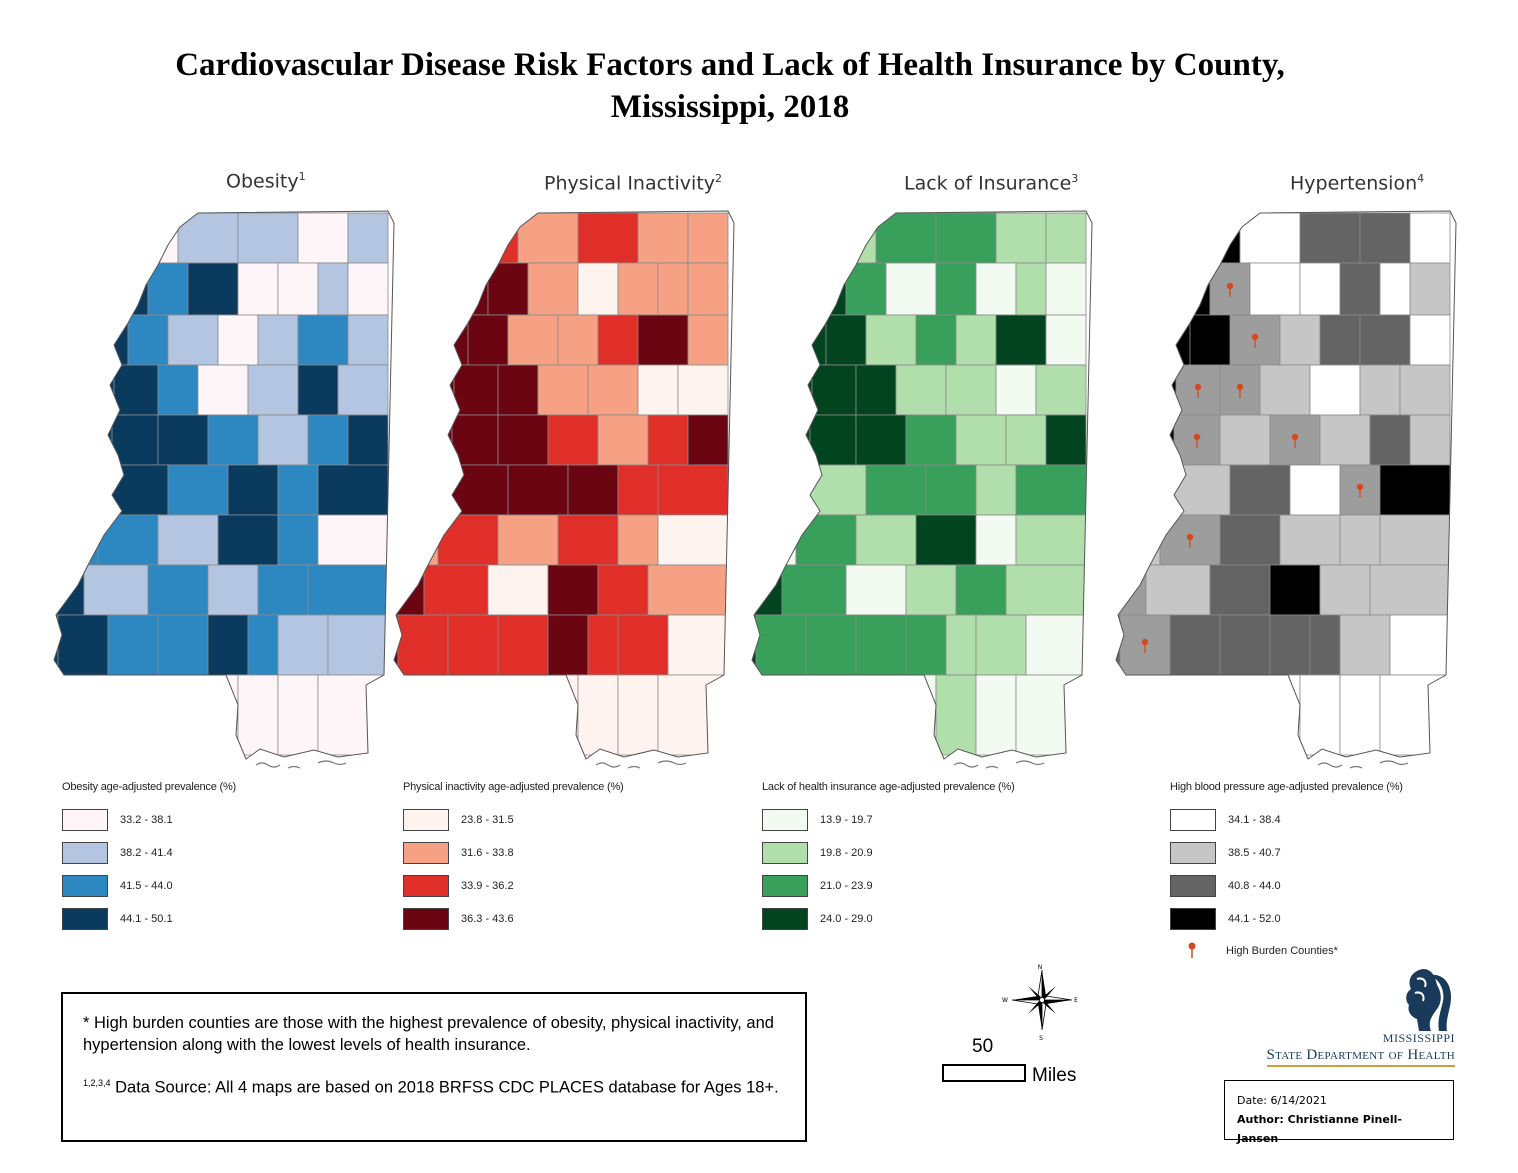 This screenshot has width=1518, height=1173. I want to click on legend-row: 36.3 - 43.6, so click(513, 918).